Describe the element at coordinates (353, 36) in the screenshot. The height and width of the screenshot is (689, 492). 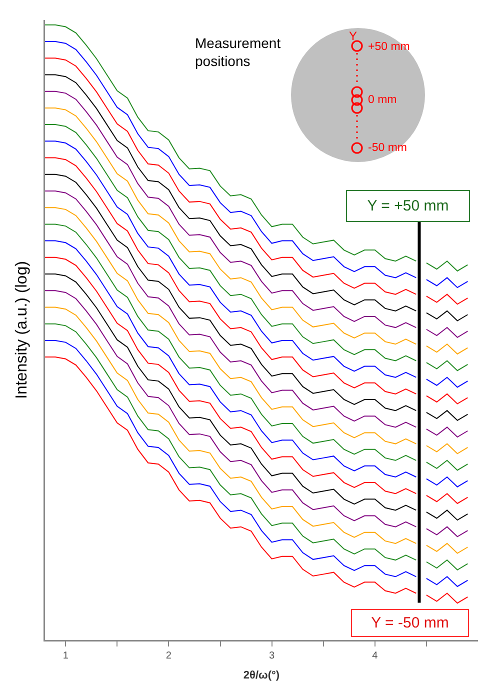
I see `annotation: Y` at that location.